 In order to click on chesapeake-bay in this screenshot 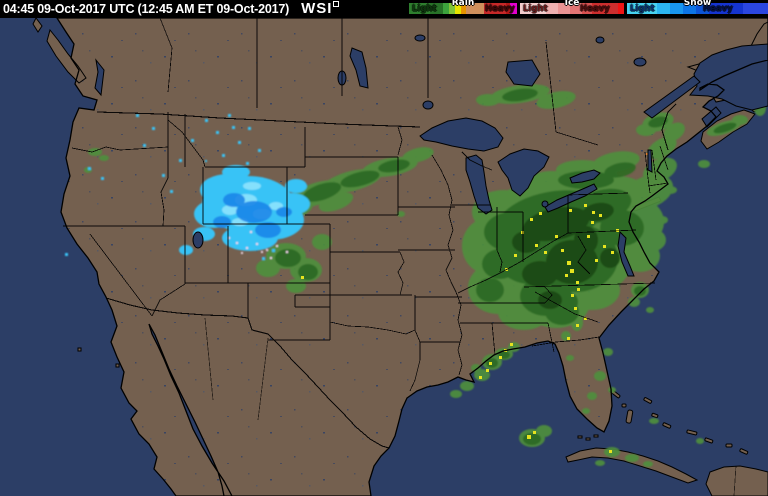, I will do `click(626, 253)`.